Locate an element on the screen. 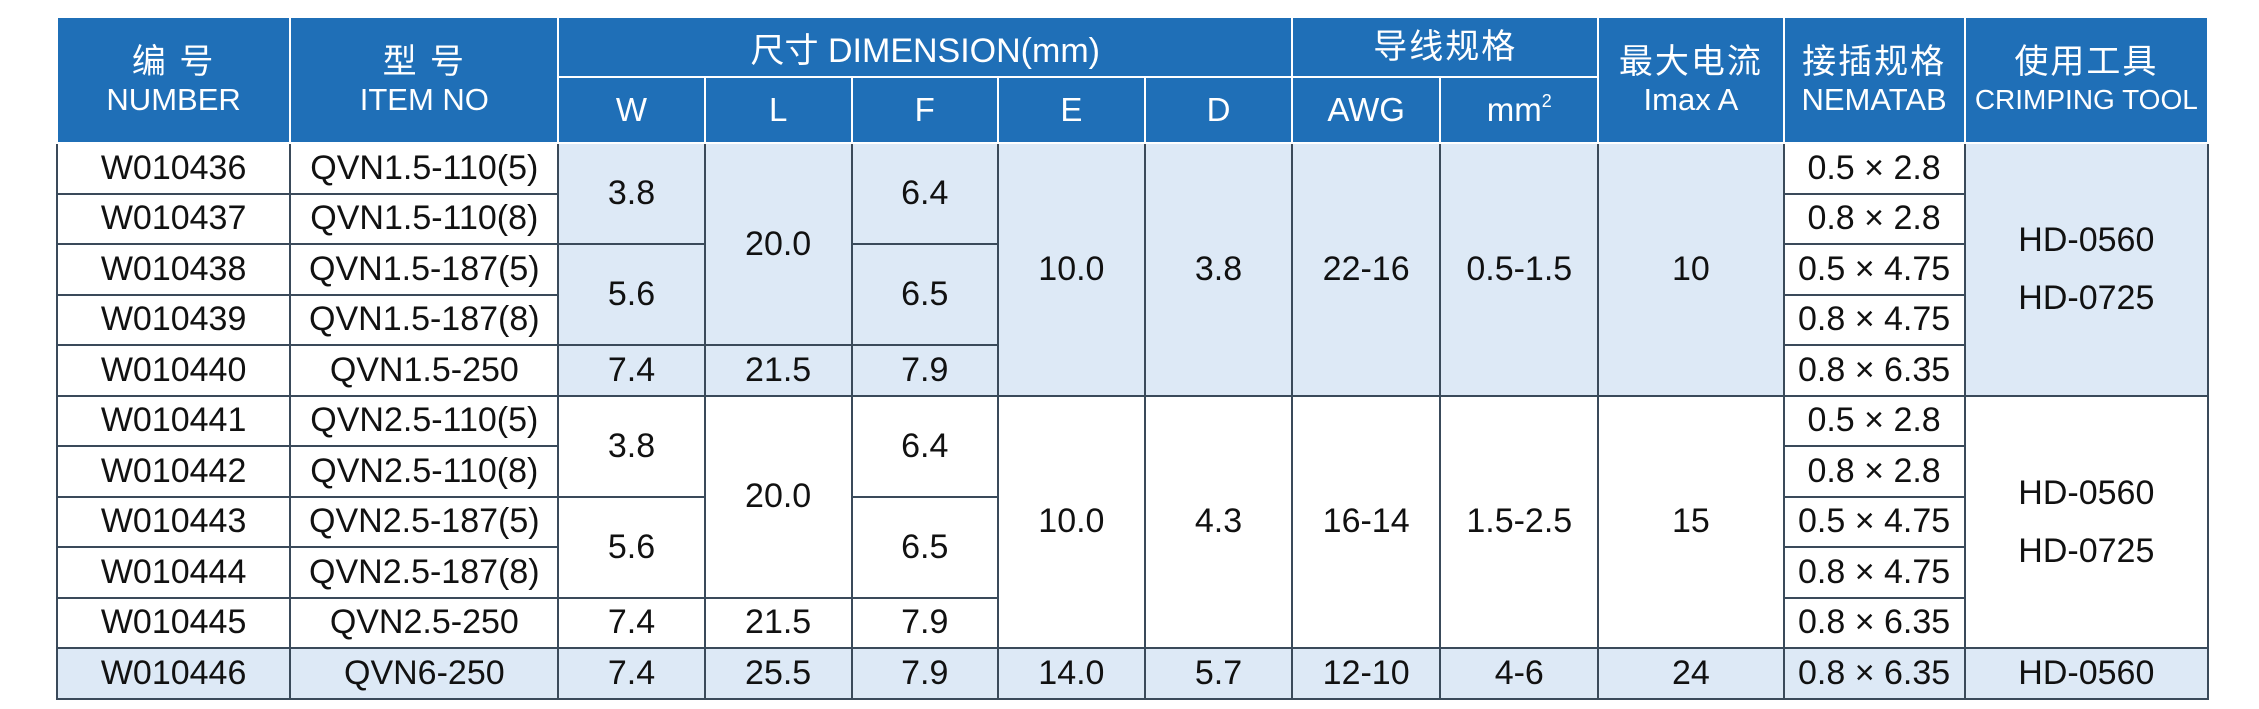 The image size is (2259, 709). cell-awg: 16-14 is located at coordinates (1366, 521).